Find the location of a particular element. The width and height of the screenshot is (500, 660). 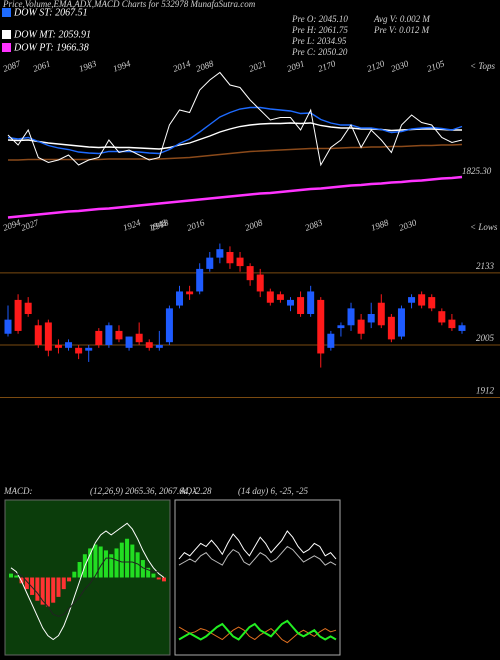

top-label: 1994 is located at coordinates (122, 66).